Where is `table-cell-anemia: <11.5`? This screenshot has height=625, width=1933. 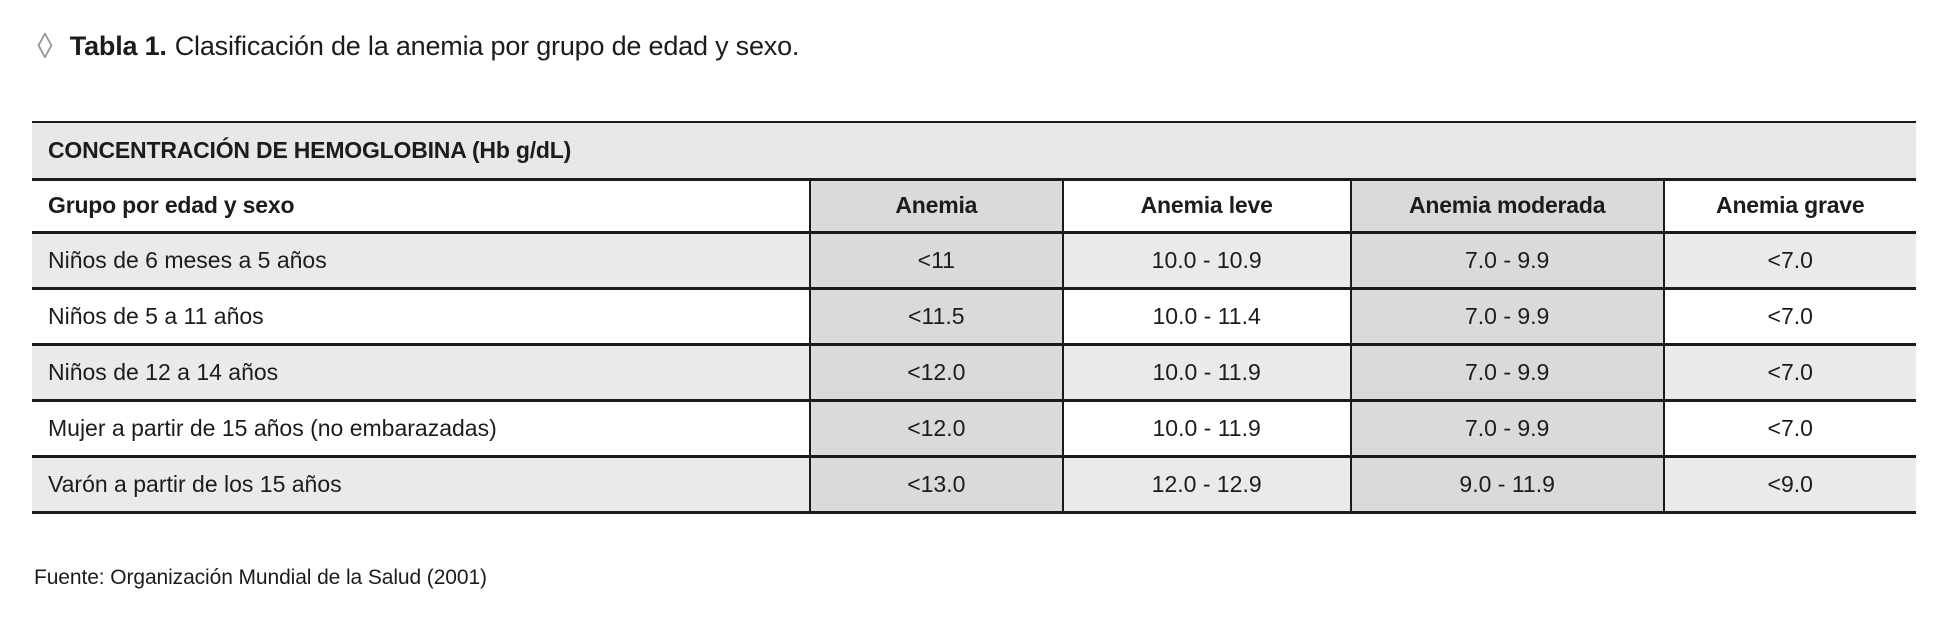 table-cell-anemia: <11.5 is located at coordinates (936, 317).